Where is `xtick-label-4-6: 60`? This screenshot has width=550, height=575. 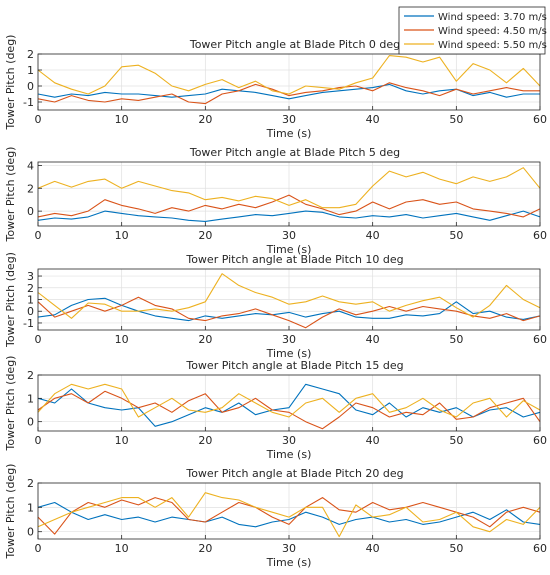
xtick-label-4-6: 60 is located at coordinates (540, 548).